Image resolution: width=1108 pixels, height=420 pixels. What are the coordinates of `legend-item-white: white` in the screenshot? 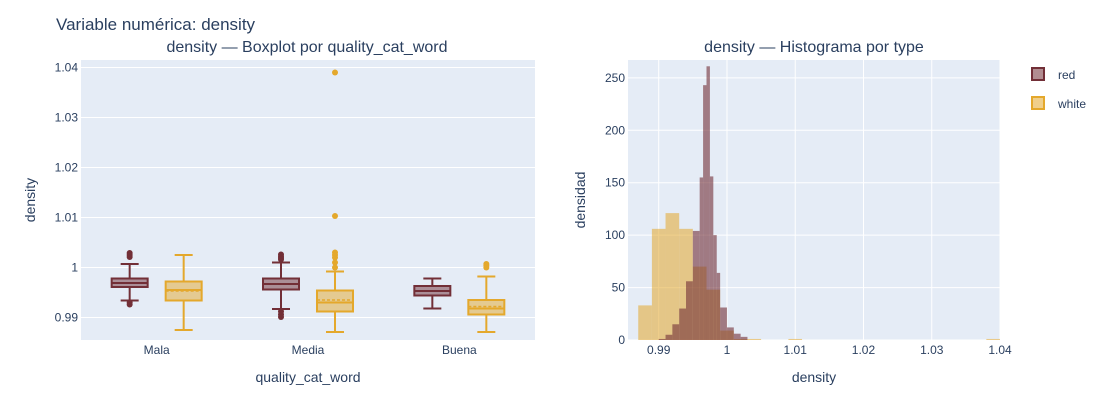 It's located at (1058, 103).